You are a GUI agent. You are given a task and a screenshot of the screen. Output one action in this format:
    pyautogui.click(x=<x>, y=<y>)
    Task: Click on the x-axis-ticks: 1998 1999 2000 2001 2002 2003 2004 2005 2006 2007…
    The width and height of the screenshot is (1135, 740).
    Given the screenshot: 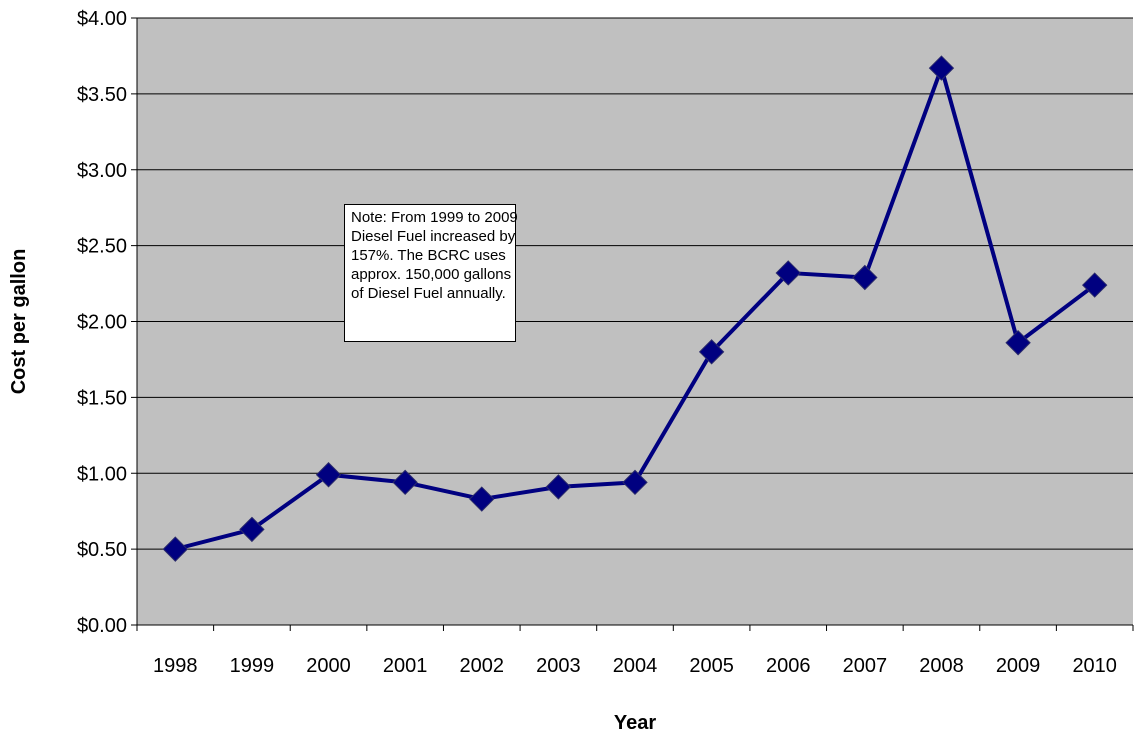 What is the action you would take?
    pyautogui.click(x=635, y=651)
    